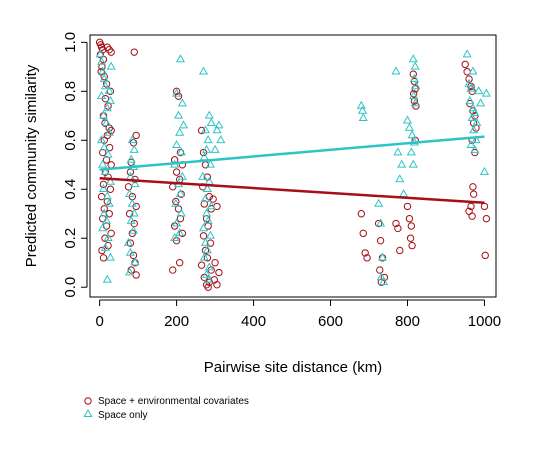  Describe the element at coordinates (407, 321) in the screenshot. I see `x-tick-label: 800` at that location.